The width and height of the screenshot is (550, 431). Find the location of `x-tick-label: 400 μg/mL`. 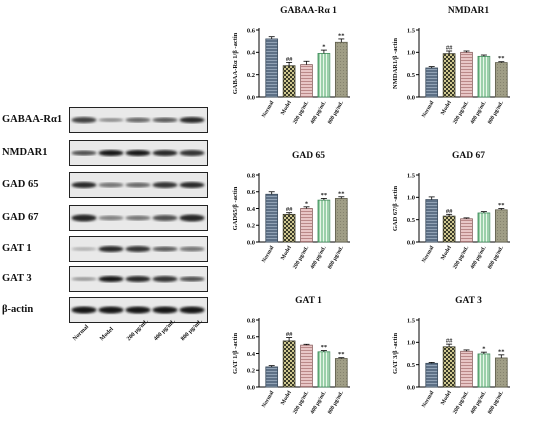

x-tick-label: 400 μg/mL is located at coordinates (319, 112).